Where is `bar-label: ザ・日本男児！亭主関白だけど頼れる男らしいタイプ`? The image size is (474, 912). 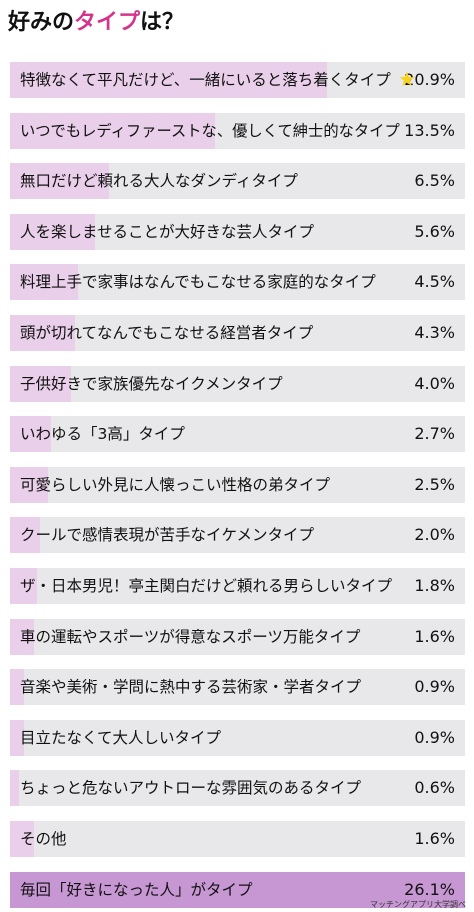 bar-label: ザ・日本男児！亭主関白だけど頼れる男らしいタイプ is located at coordinates (206, 586).